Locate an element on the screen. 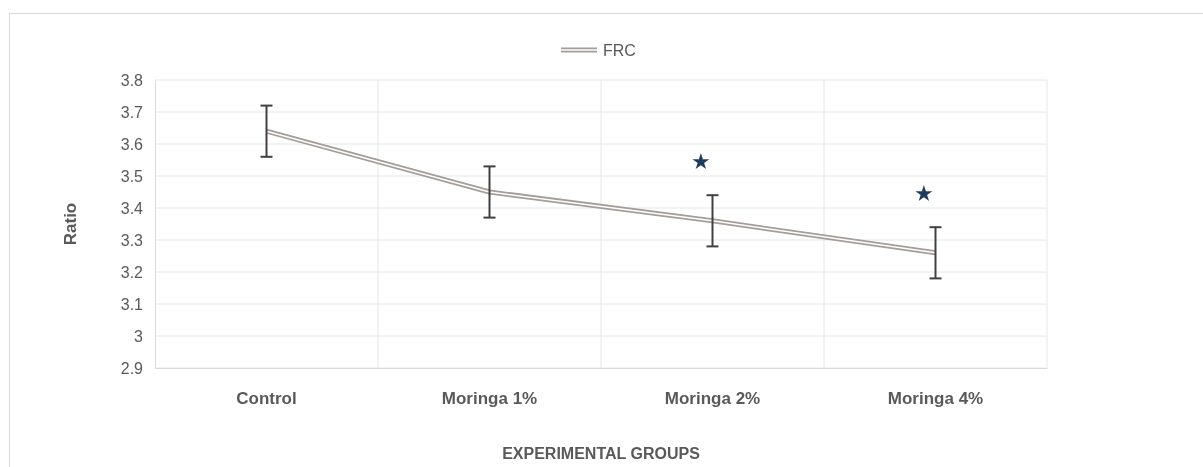  x-tick-label: Moringa 1% is located at coordinates (489, 399).